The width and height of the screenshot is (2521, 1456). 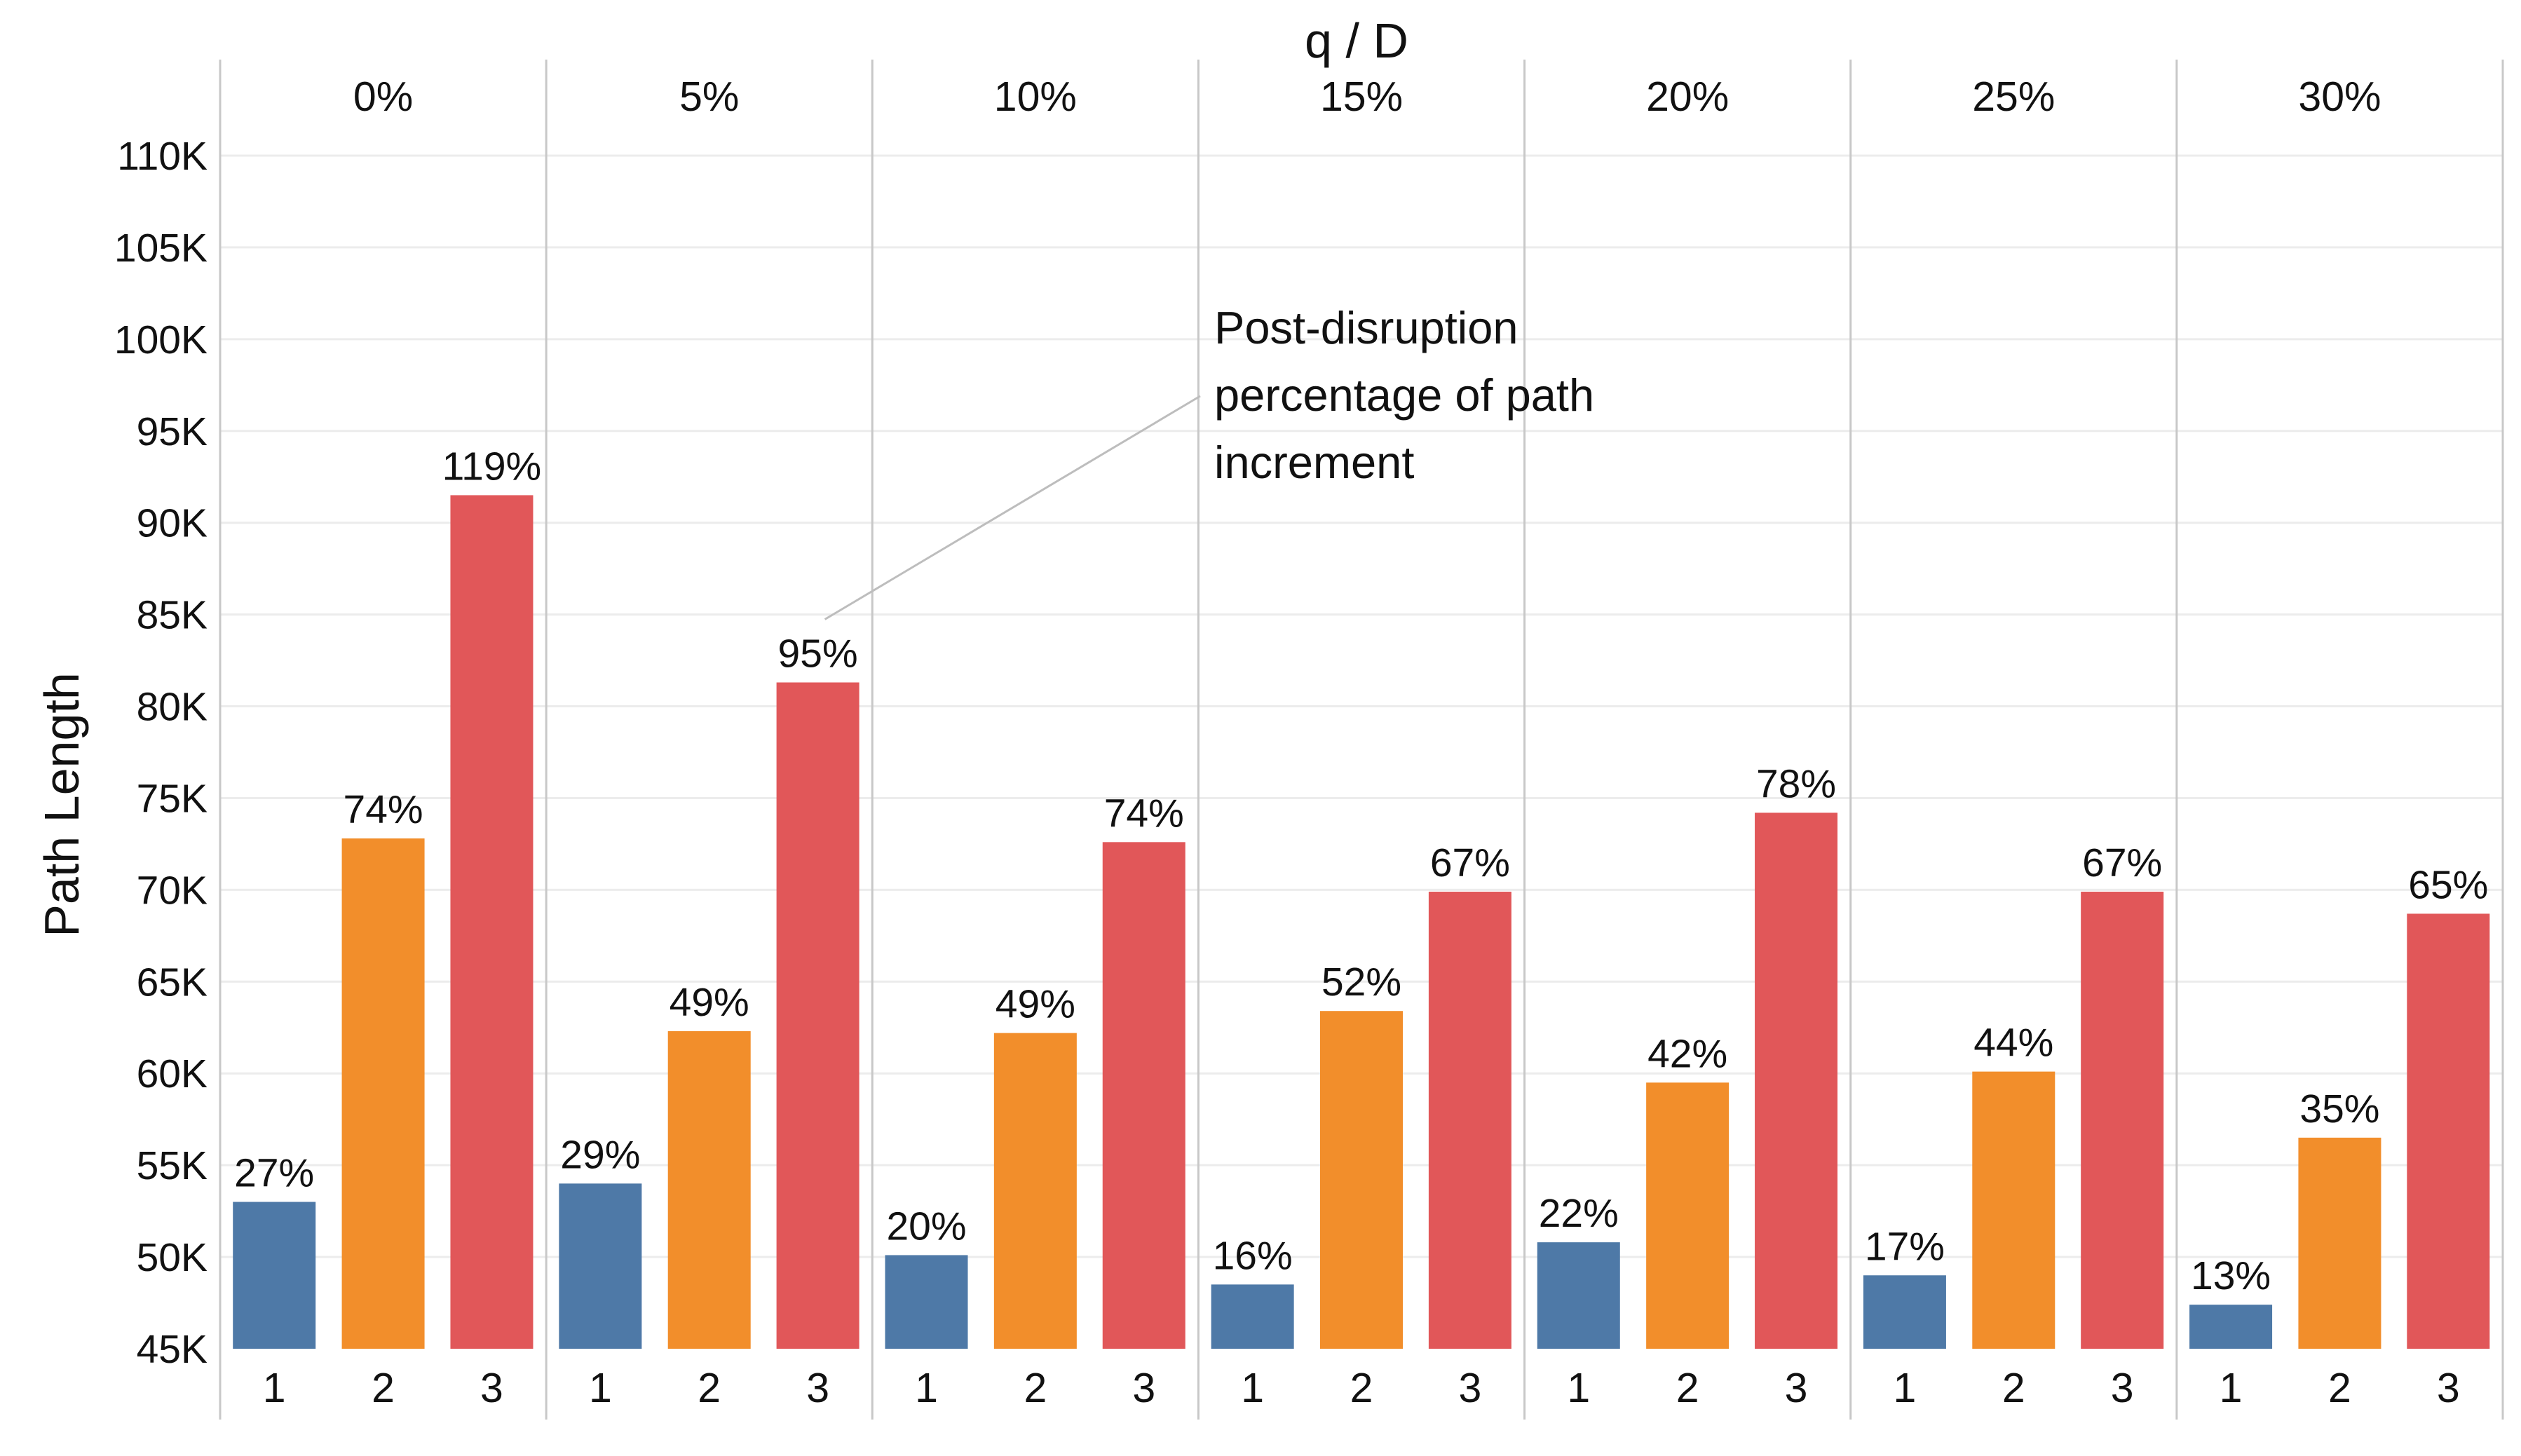 I want to click on bar-data-label: 29%, so click(x=600, y=1154).